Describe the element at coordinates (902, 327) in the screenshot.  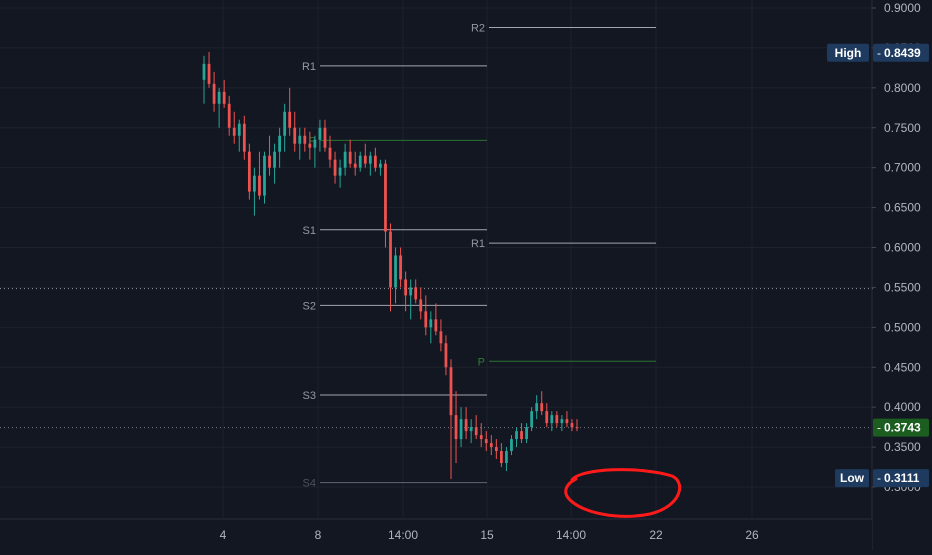
I see `price-tick-label: 0.5000` at that location.